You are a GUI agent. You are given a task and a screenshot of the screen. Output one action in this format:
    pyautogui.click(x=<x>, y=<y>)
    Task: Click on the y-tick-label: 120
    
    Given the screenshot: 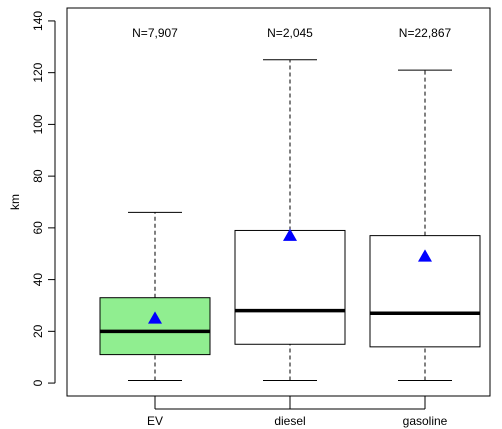 What is the action you would take?
    pyautogui.click(x=38, y=72)
    